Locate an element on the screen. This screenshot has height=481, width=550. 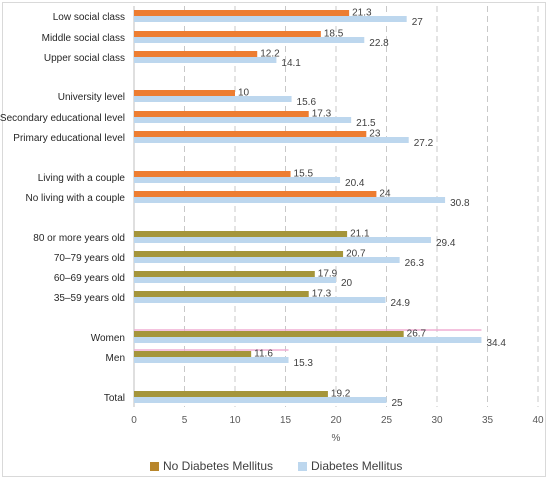
data-label-no-diabetes: 10 is located at coordinates (244, 93).